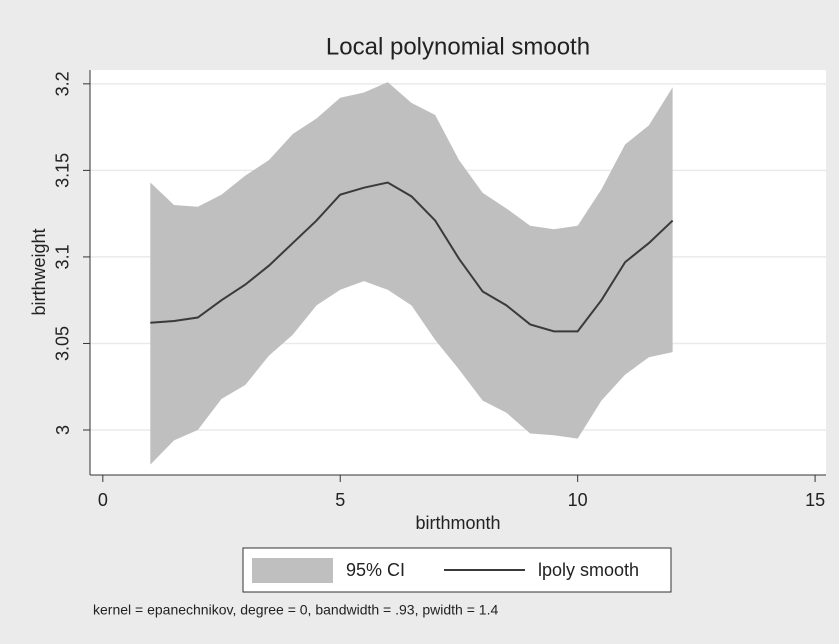  I want to click on y-tick-label: 3.2, so click(63, 83).